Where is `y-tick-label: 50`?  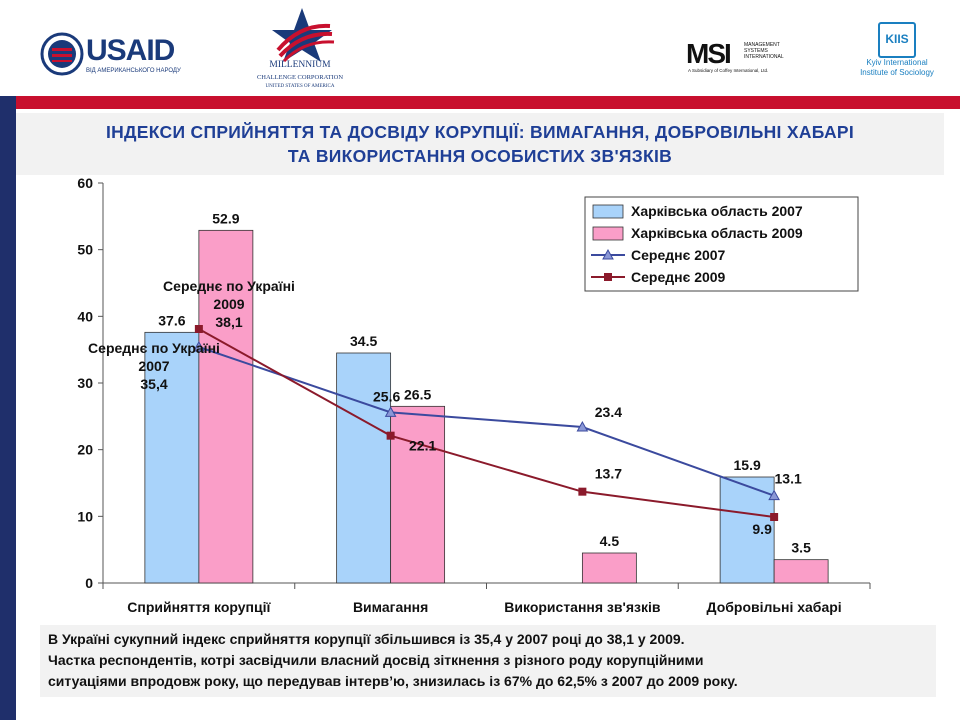
y-tick-label: 50 is located at coordinates (85, 250).